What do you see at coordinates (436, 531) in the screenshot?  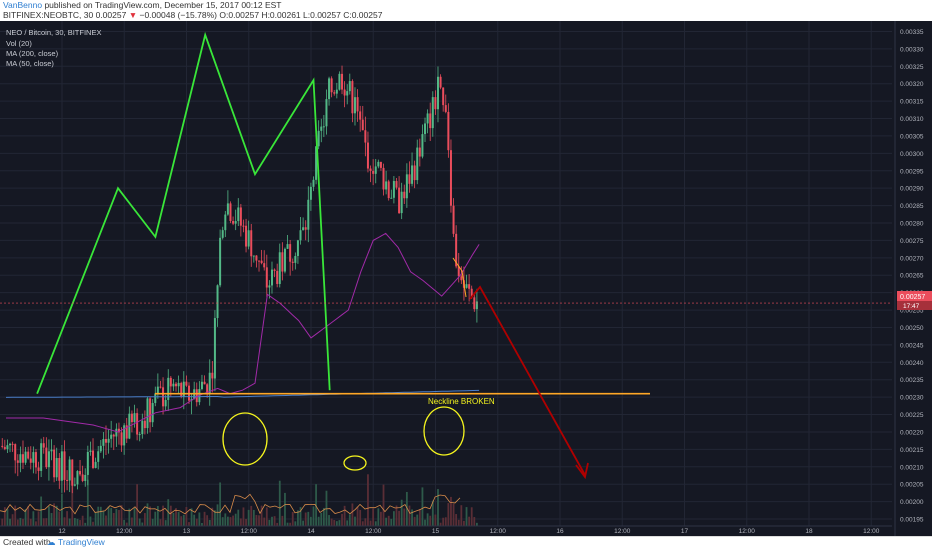 I see `x-tick-label: 15` at bounding box center [436, 531].